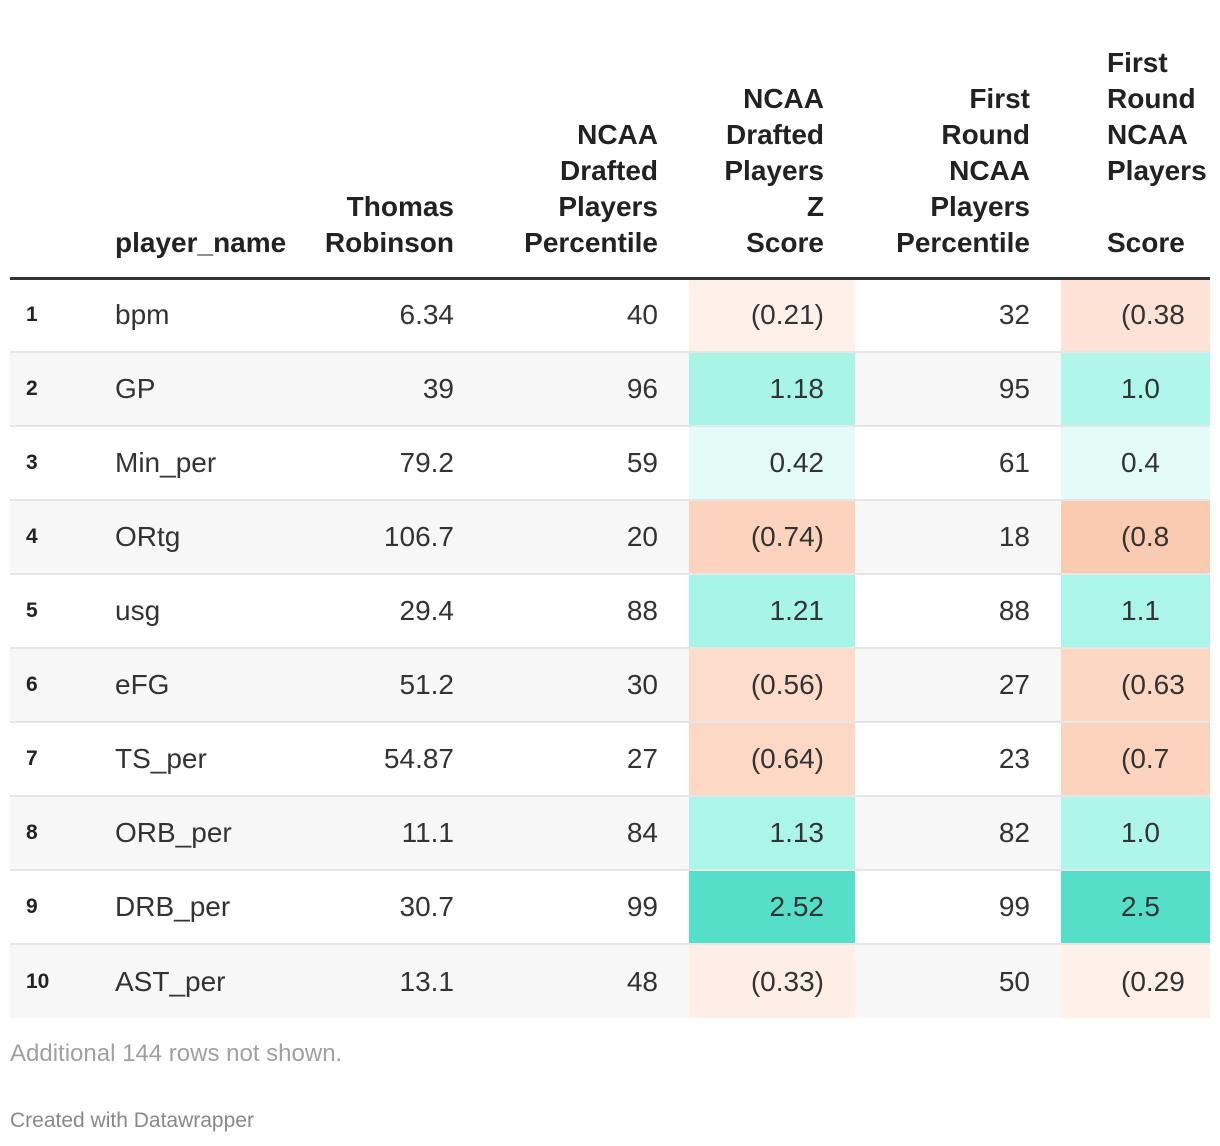 This screenshot has height=1146, width=1220. What do you see at coordinates (587, 463) in the screenshot?
I see `cell-ncaa-drafted-percentile: 59` at bounding box center [587, 463].